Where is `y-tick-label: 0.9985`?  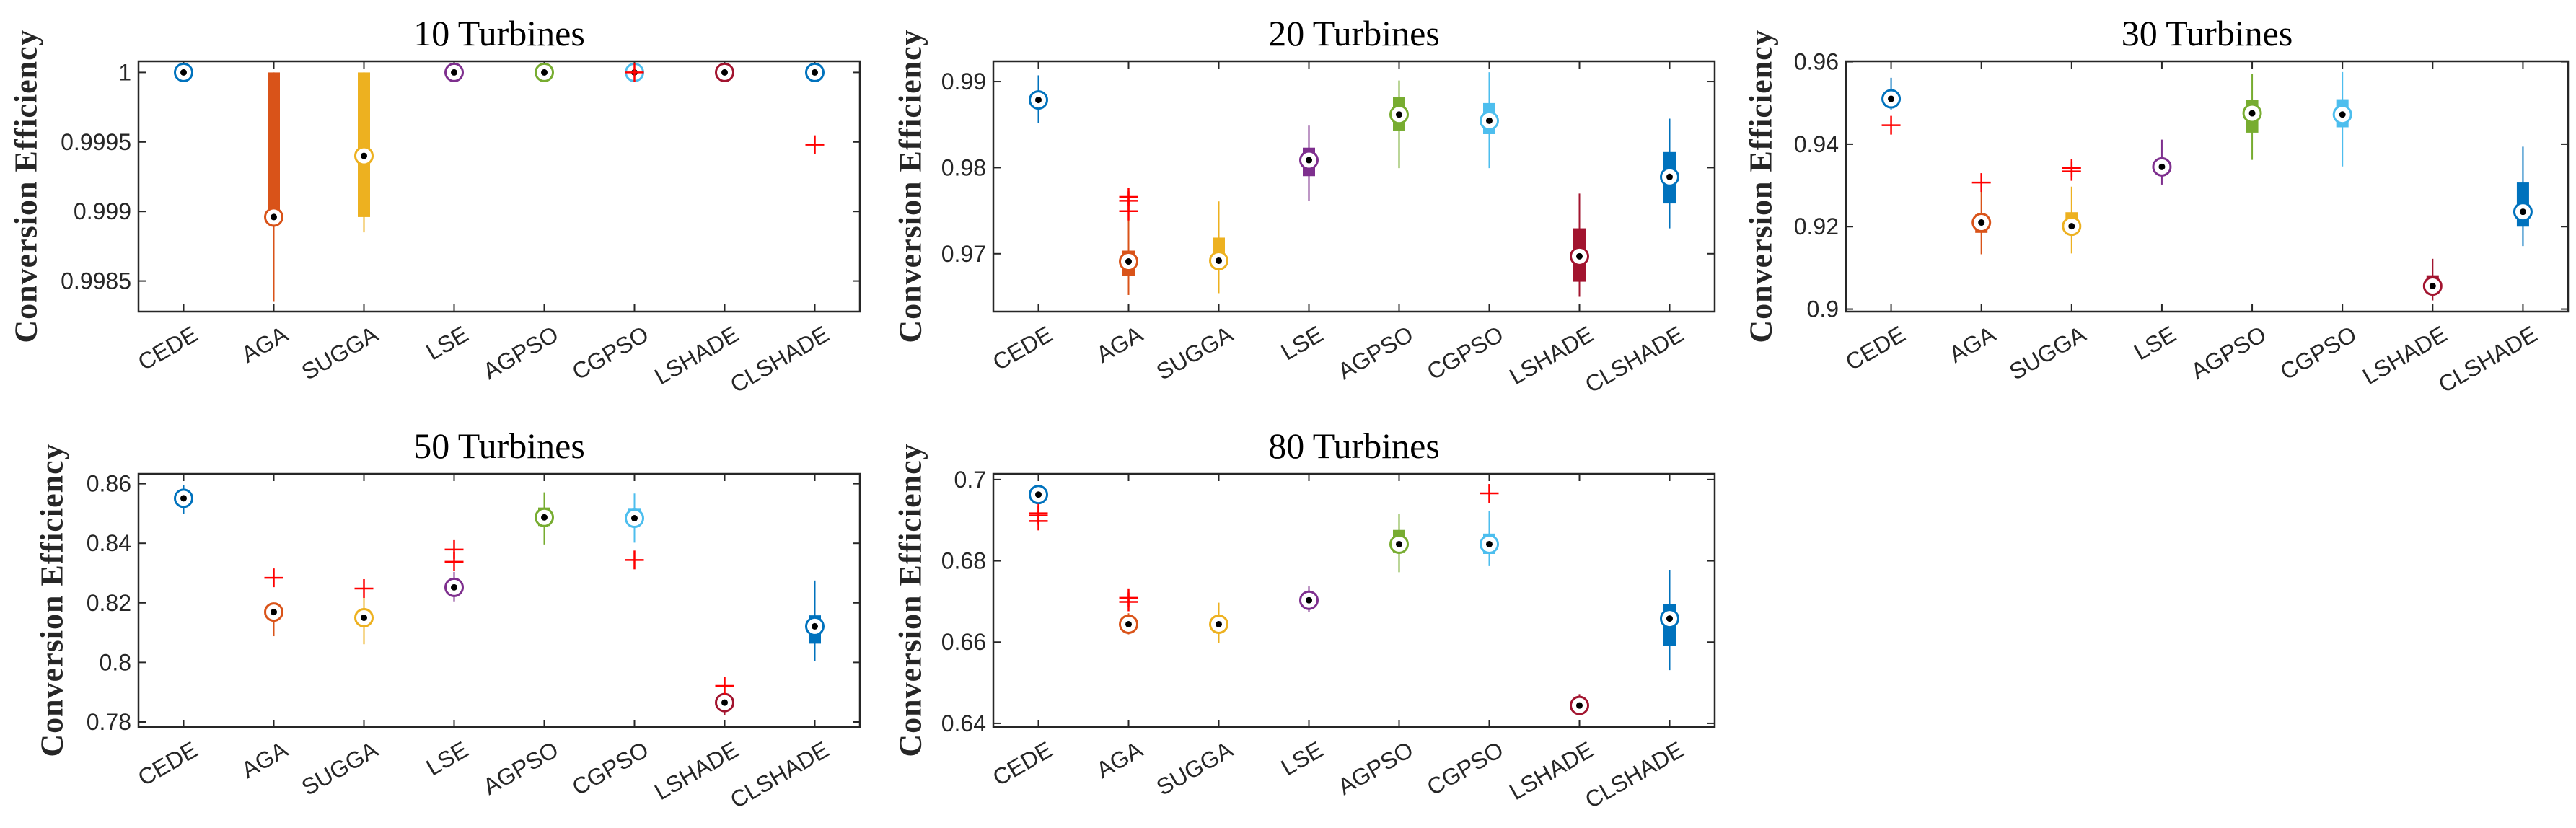 y-tick-label: 0.9985 is located at coordinates (96, 281).